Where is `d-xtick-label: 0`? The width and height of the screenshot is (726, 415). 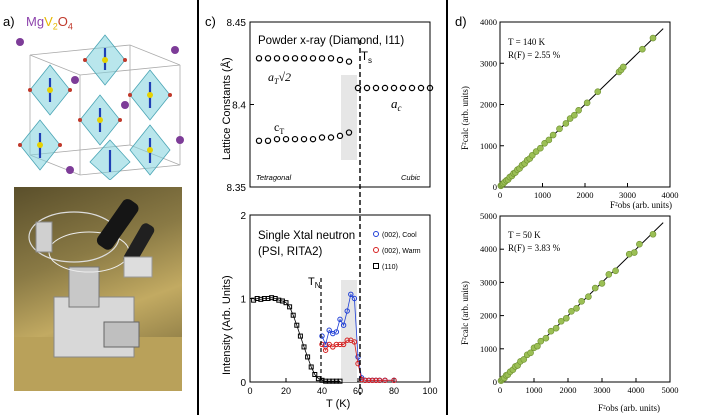 d-xtick-label: 0 is located at coordinates (500, 390).